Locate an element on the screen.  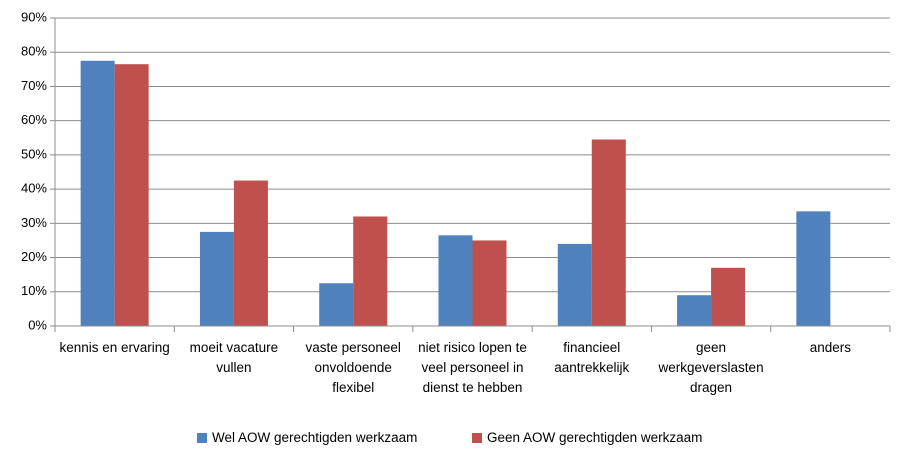
y-tick-label: 10% is located at coordinates (34, 290).